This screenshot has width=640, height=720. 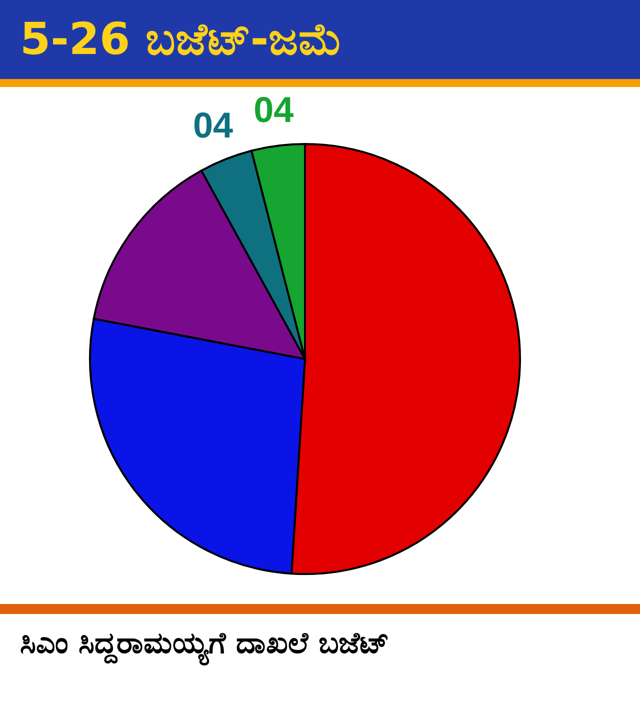 I want to click on chart-title: 5-26 ಬಜೆಟ್-ಜಮೆ, so click(x=320, y=43).